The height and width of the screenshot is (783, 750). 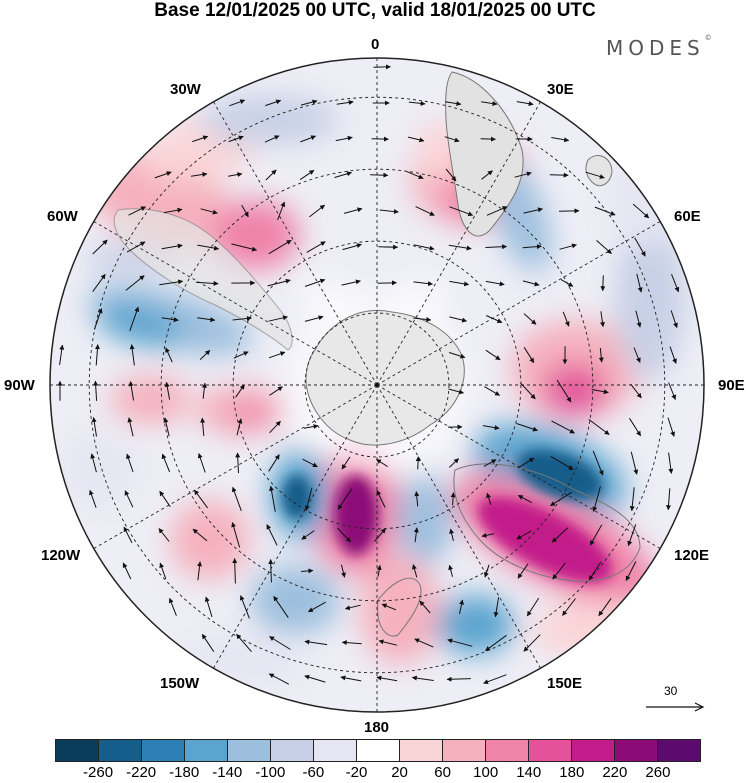 What do you see at coordinates (671, 691) in the screenshot?
I see `reference-vector-label: 30` at bounding box center [671, 691].